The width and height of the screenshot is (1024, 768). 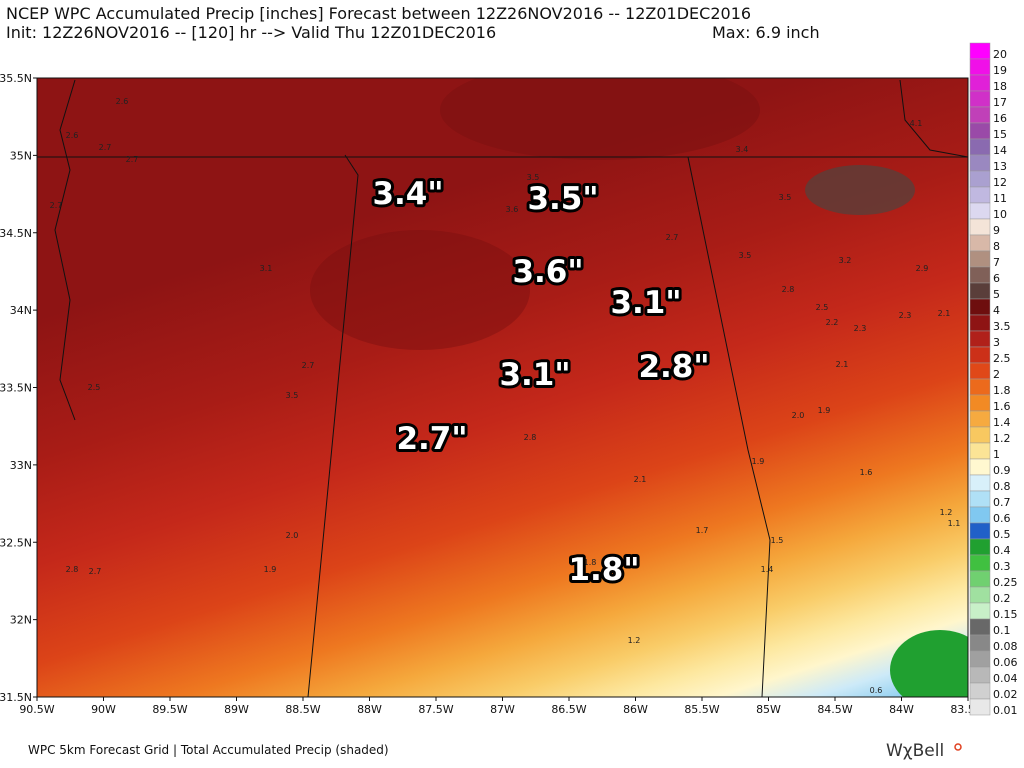 I want to click on lon-label: 88.5W, so click(x=302, y=709).